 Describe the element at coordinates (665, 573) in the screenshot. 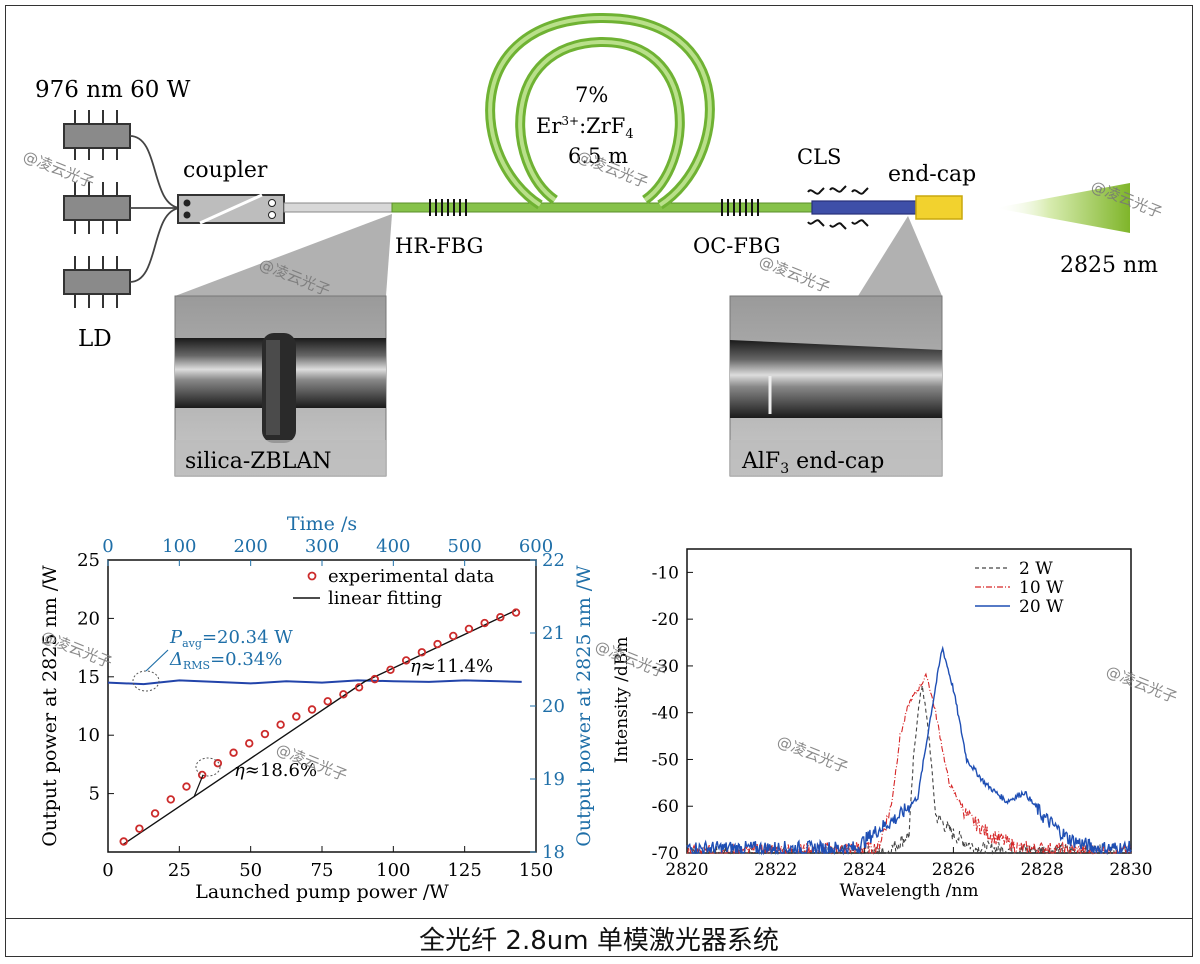

I see `spectrum-chart-ytick-label: -10` at that location.